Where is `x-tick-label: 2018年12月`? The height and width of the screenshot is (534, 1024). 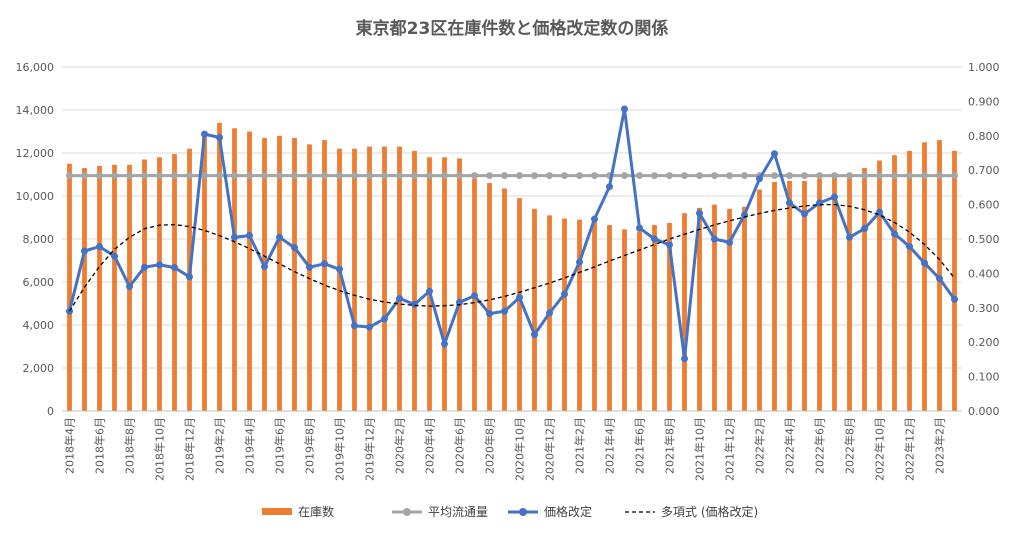 x-tick-label: 2018年12月 is located at coordinates (190, 449).